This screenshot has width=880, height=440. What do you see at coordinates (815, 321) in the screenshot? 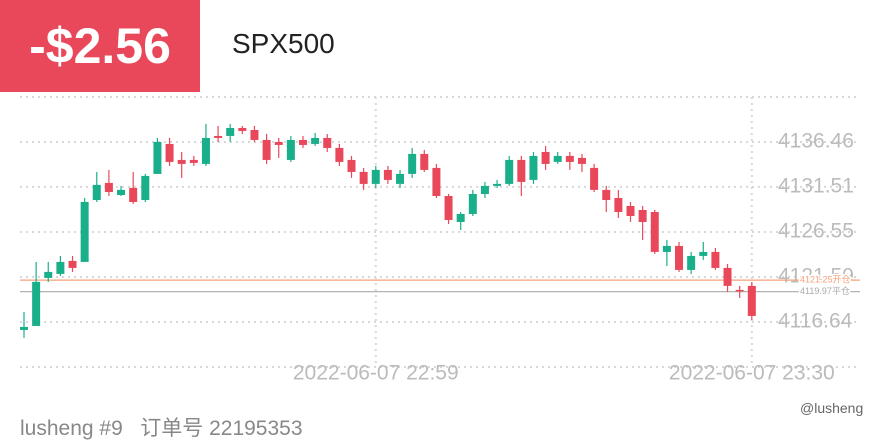
I see `y-tick-label: 4116.64` at bounding box center [815, 321].